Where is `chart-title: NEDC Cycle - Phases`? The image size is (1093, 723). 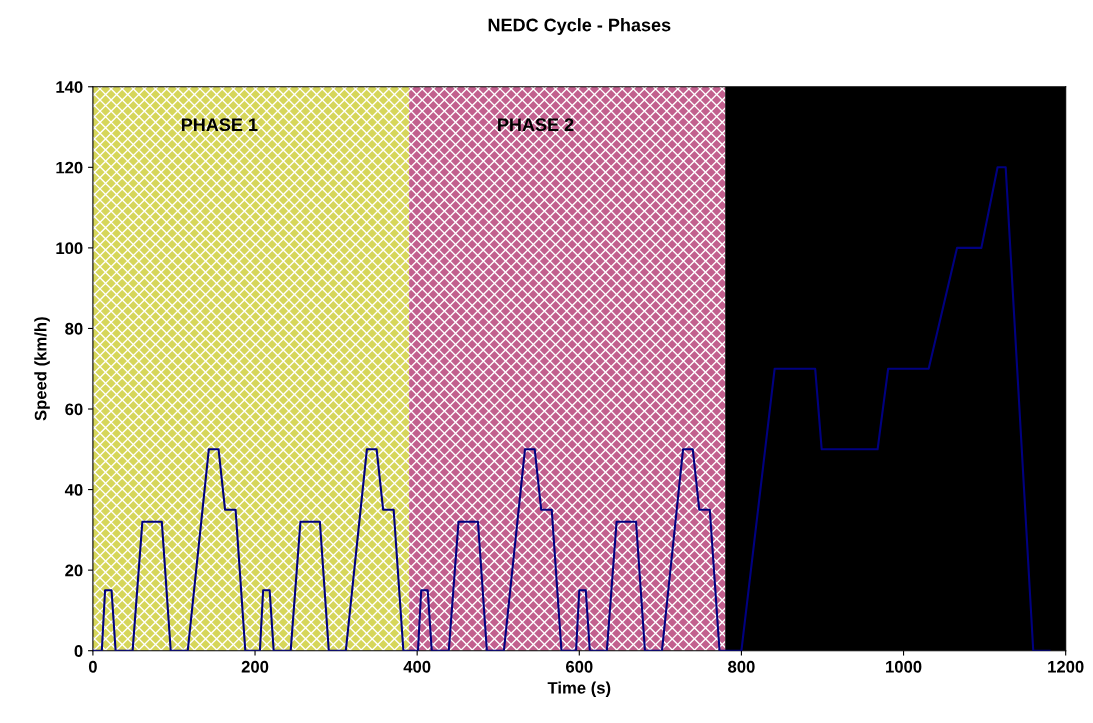
chart-title: NEDC Cycle - Phases is located at coordinates (579, 26).